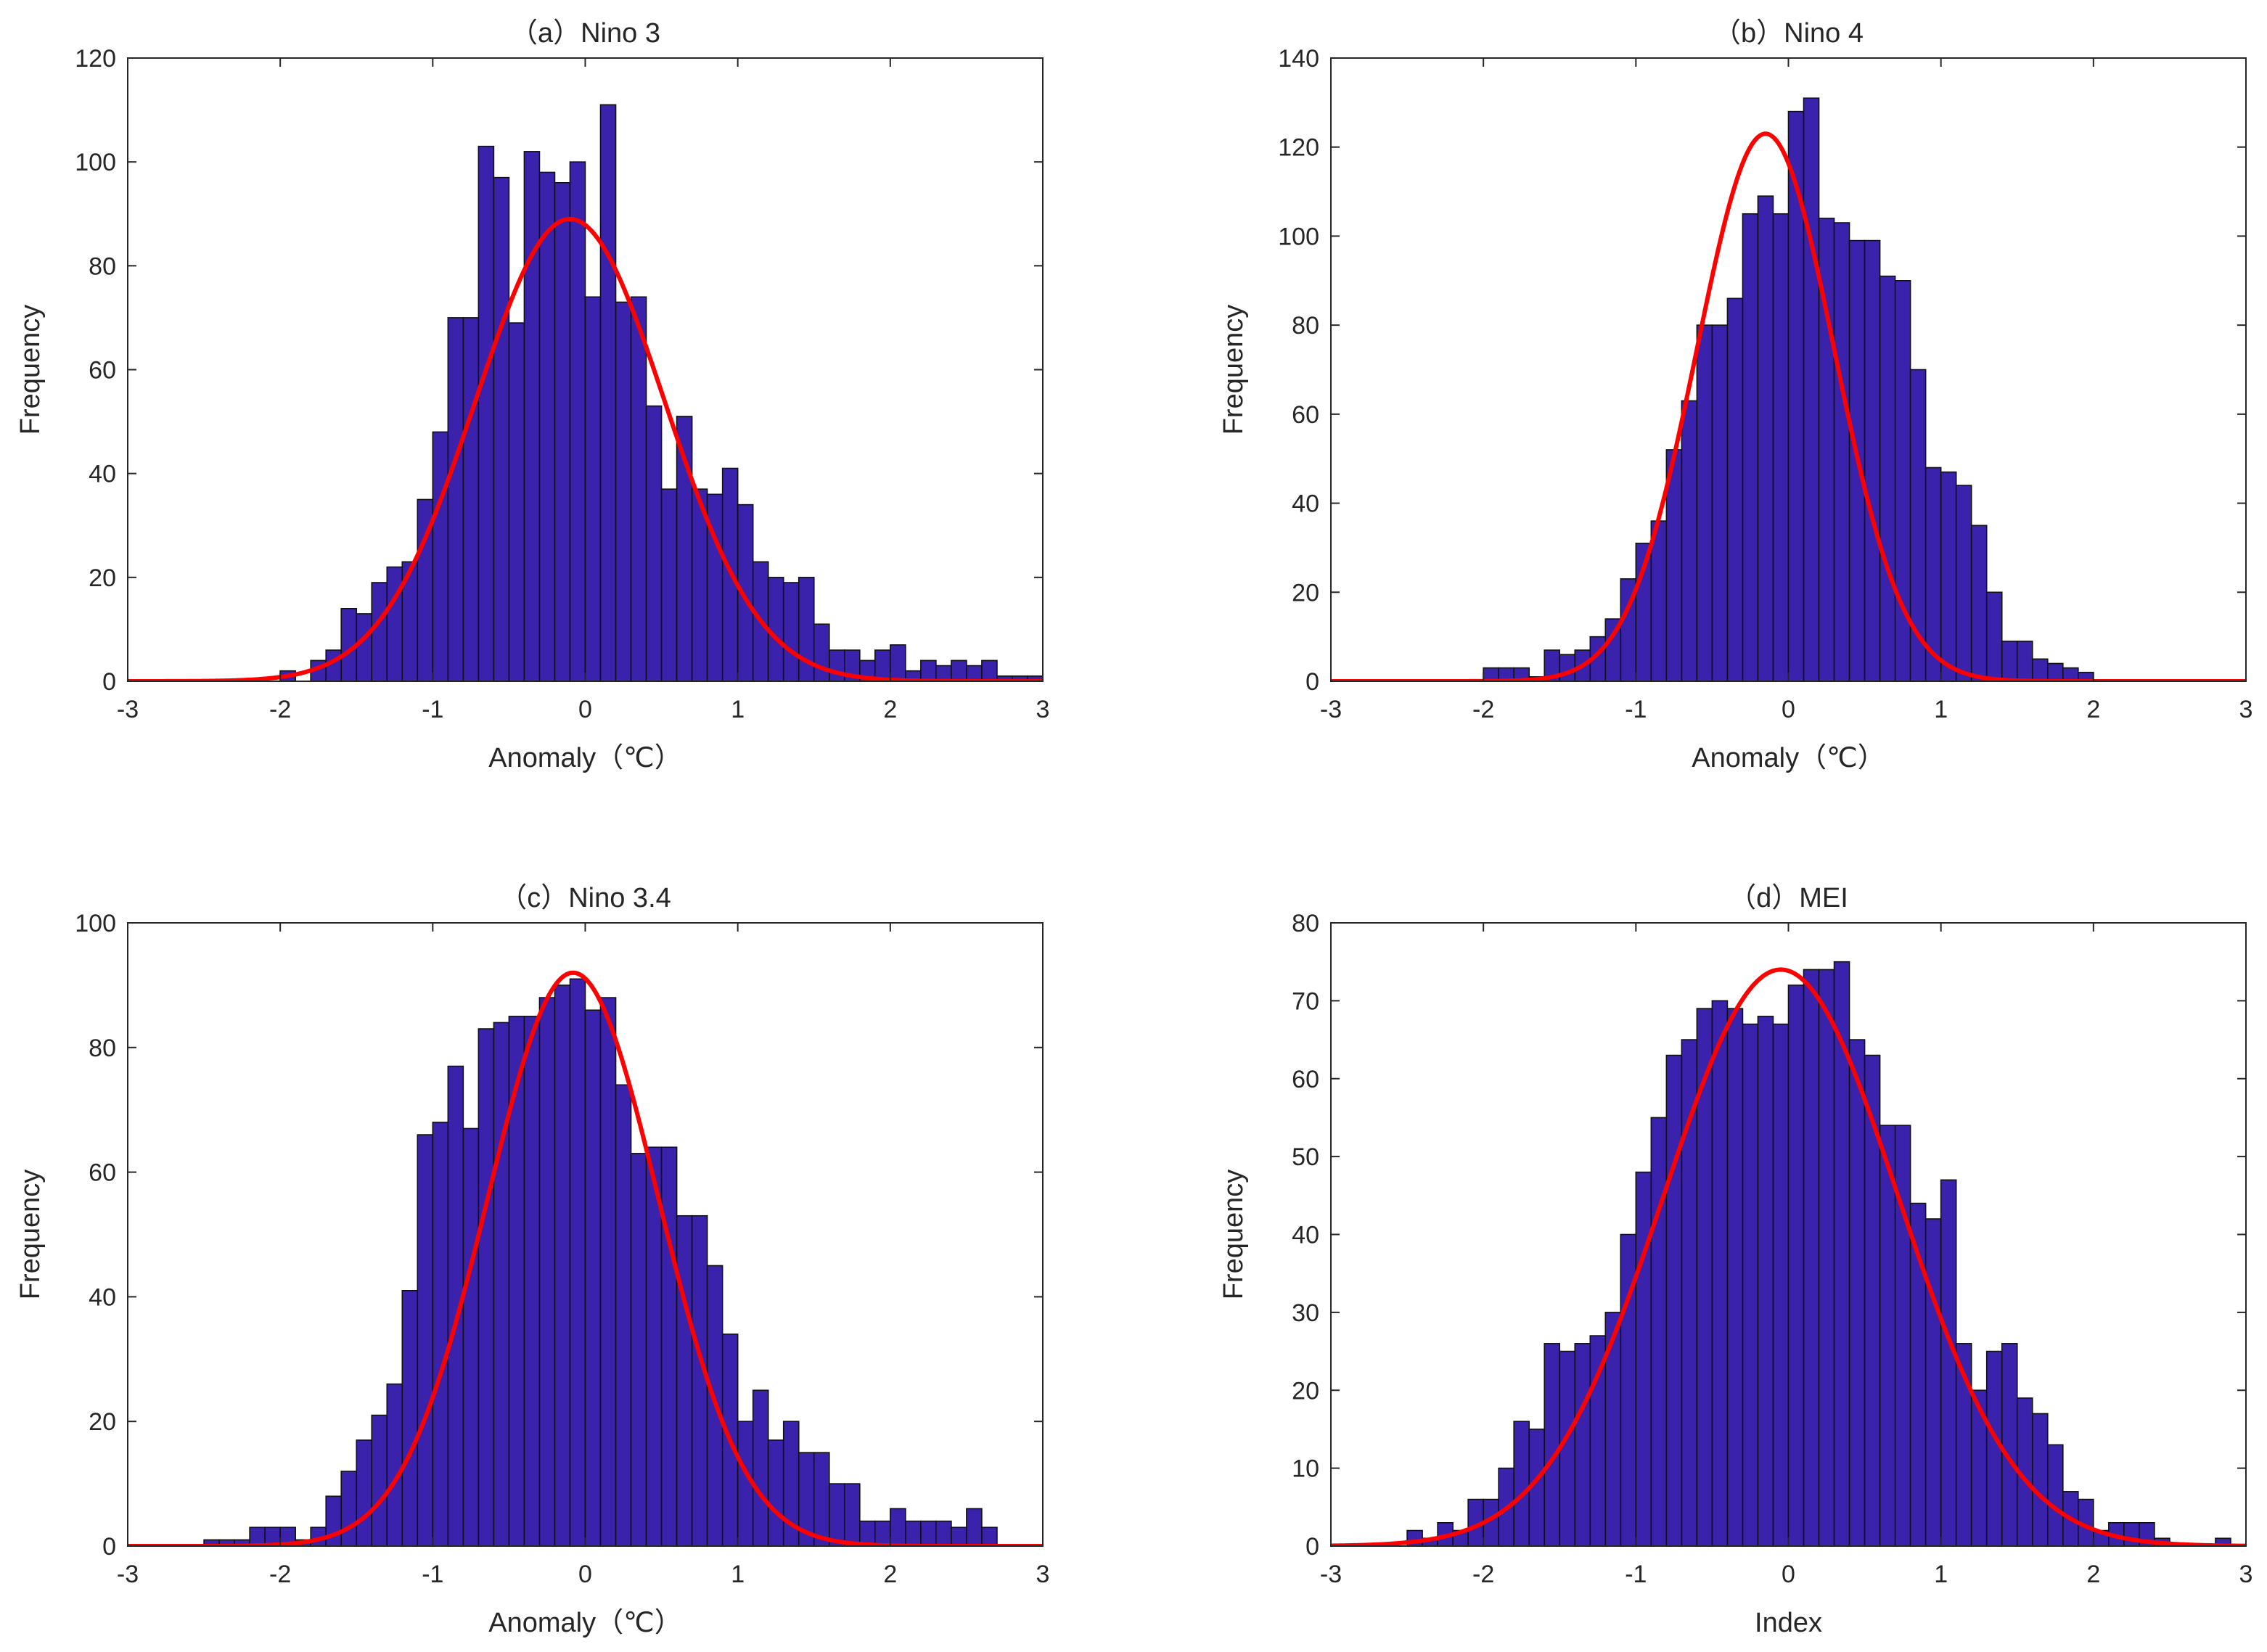 Image resolution: width=2267 pixels, height=1652 pixels. Describe the element at coordinates (1305, 1157) in the screenshot. I see `y-tick-label: 50` at that location.